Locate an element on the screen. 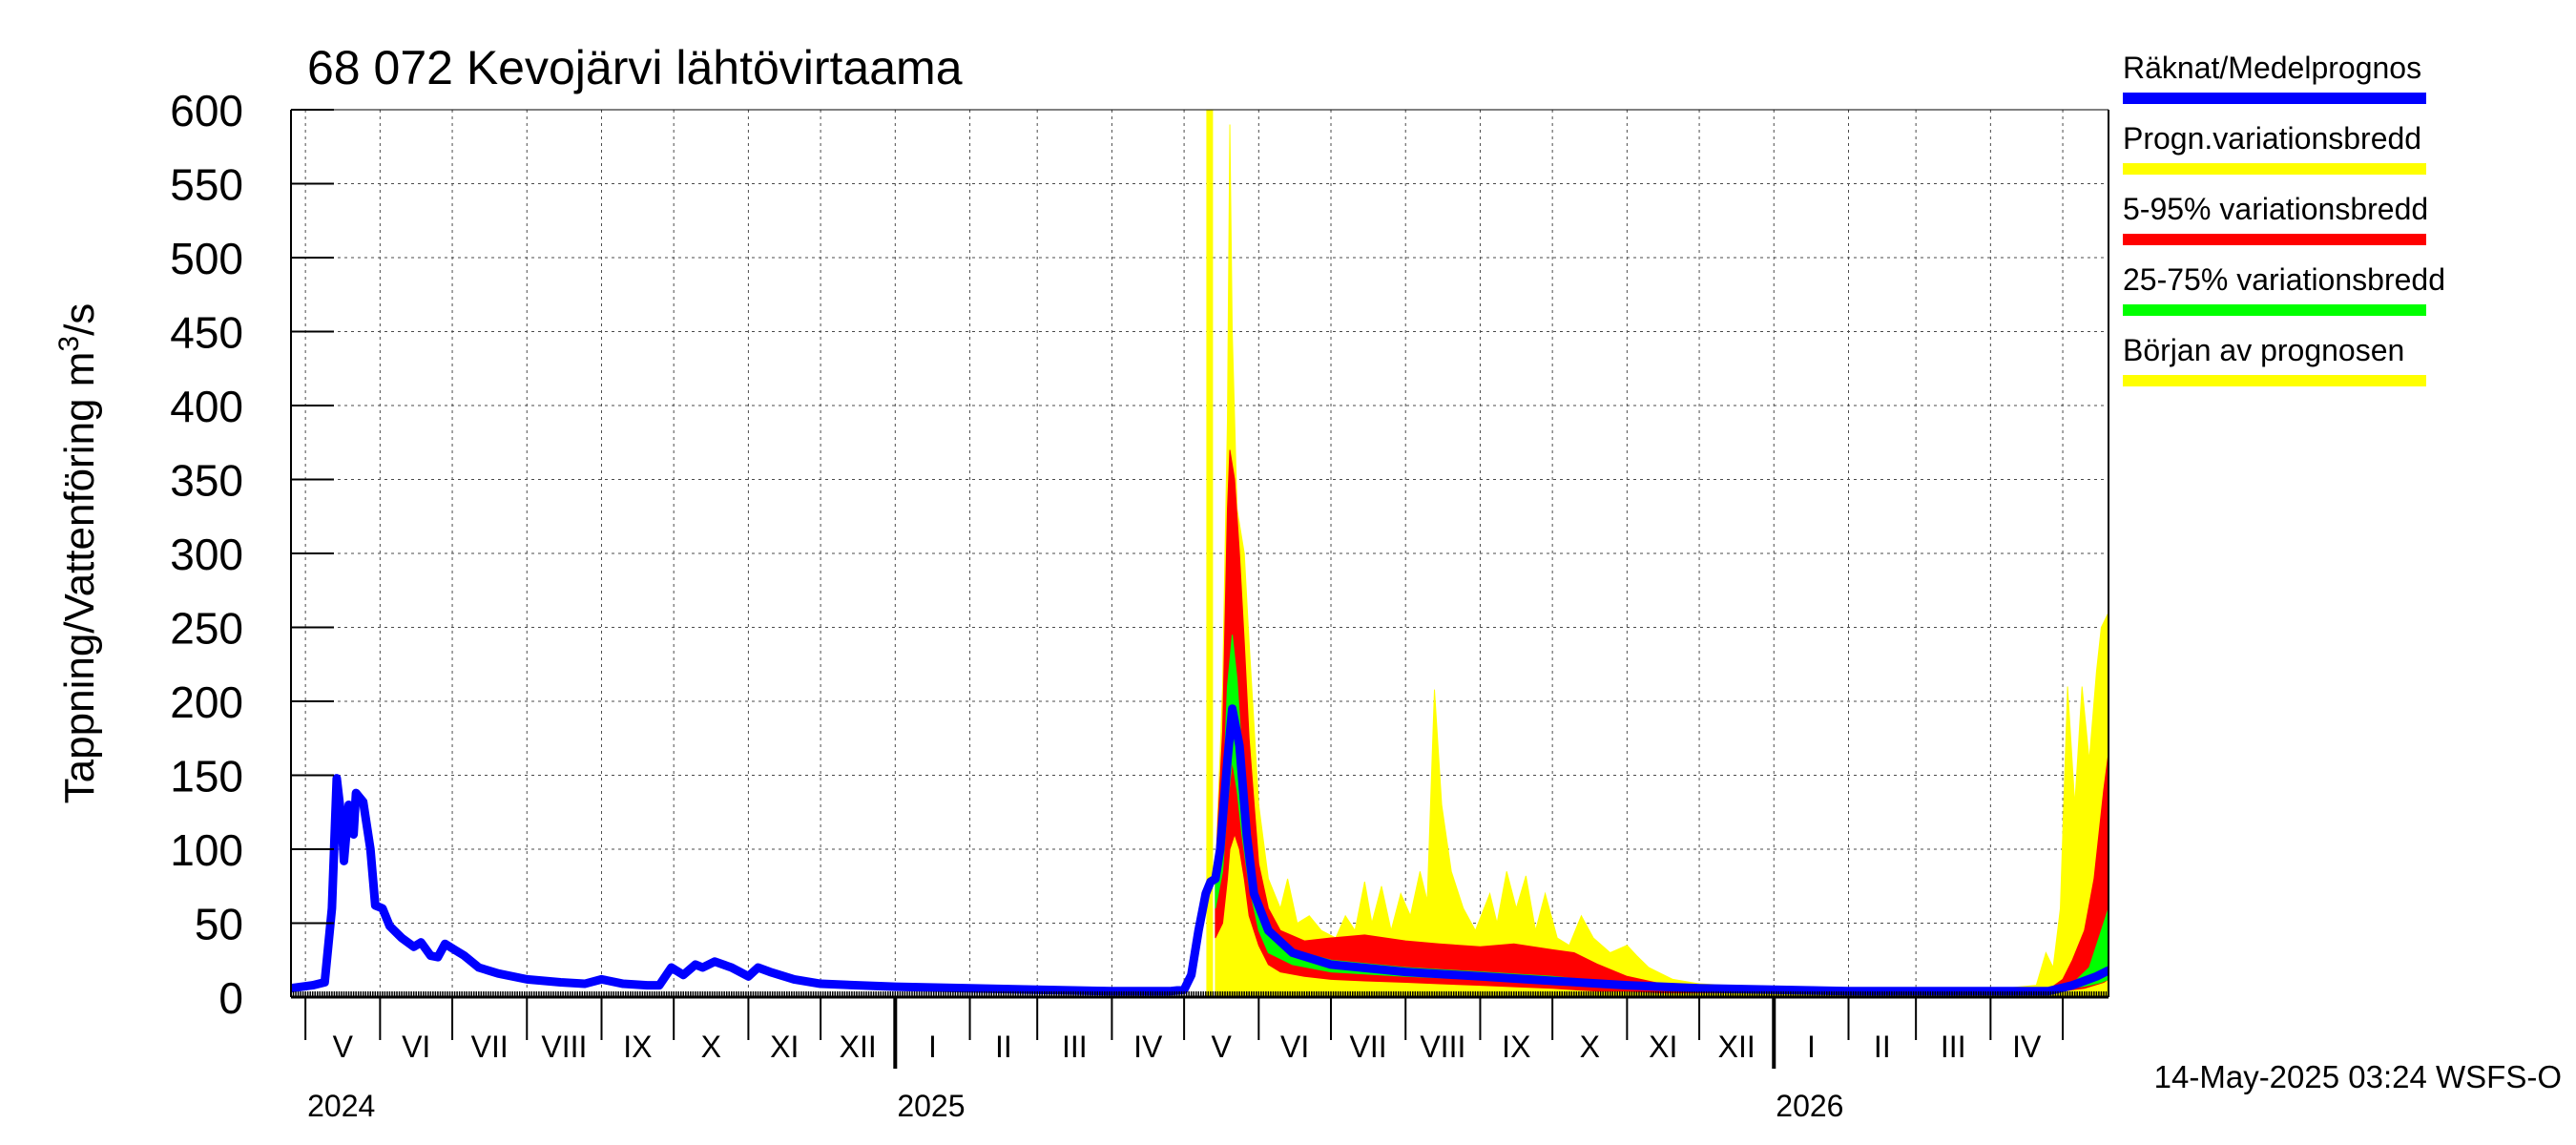 This screenshot has width=2576, height=1145. y-tick-label: 0 is located at coordinates (230, 998).